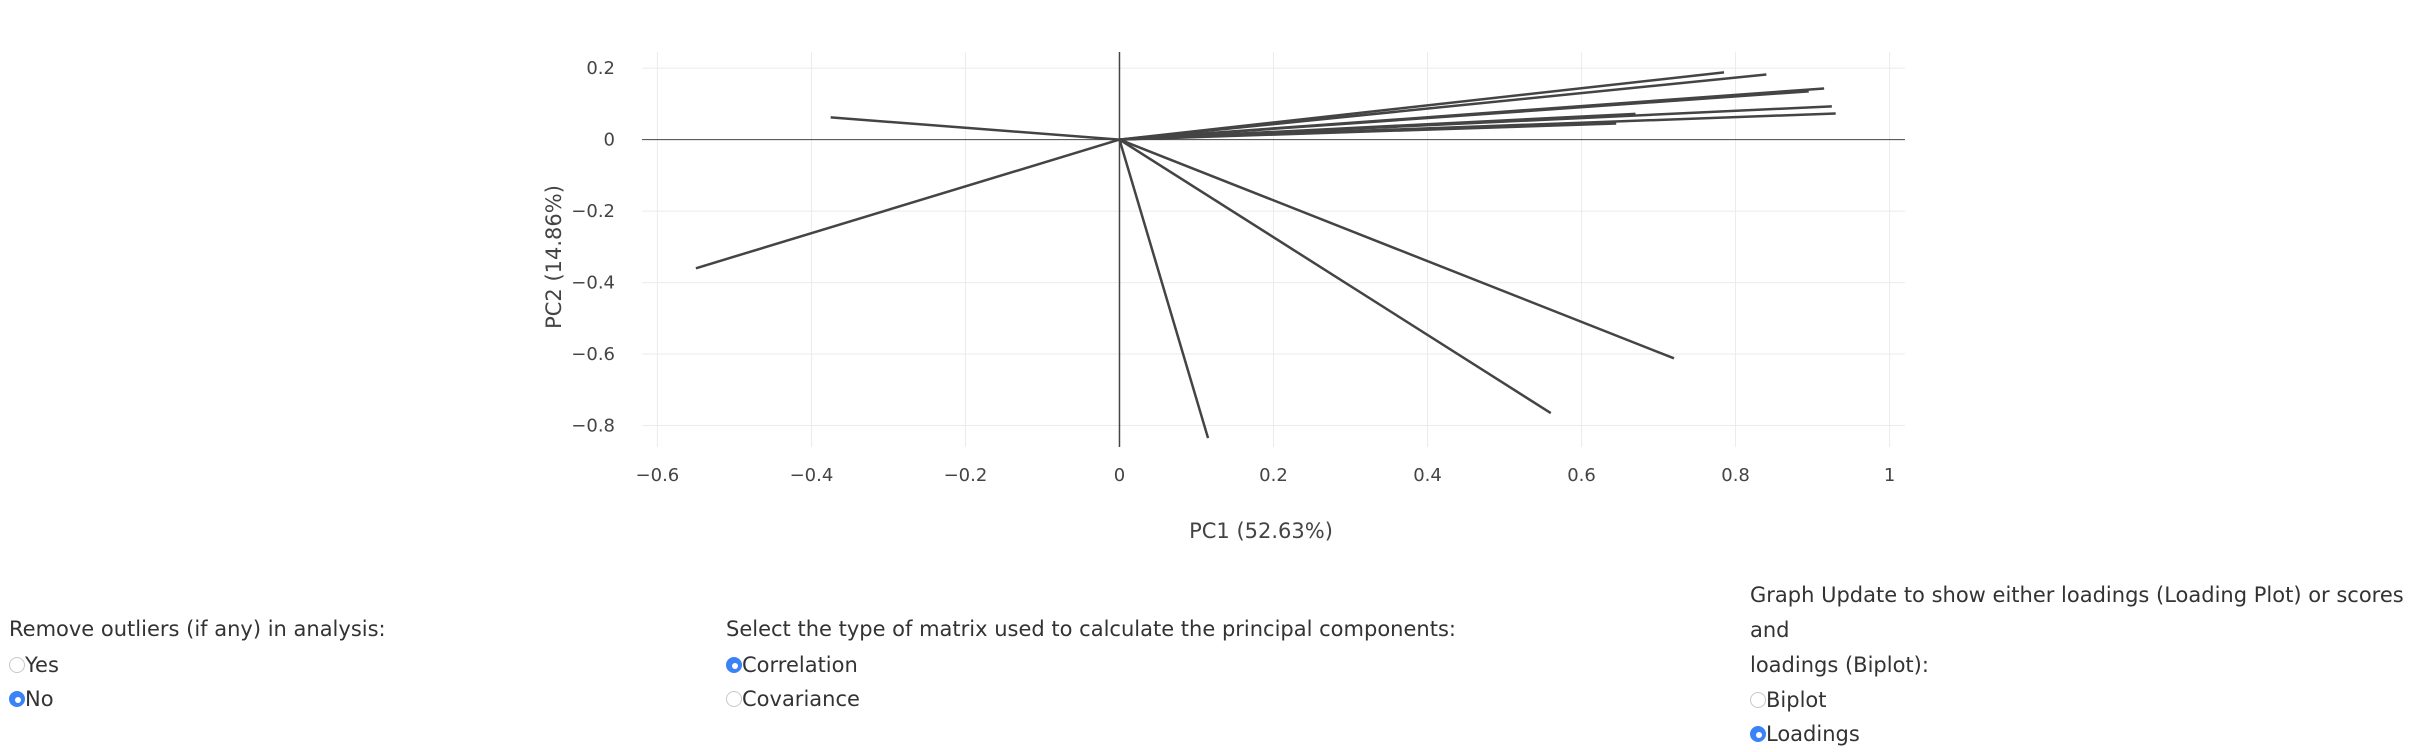 Image resolution: width=2420 pixels, height=752 pixels. Describe the element at coordinates (1427, 475) in the screenshot. I see `x-tick-label: 0.4` at that location.